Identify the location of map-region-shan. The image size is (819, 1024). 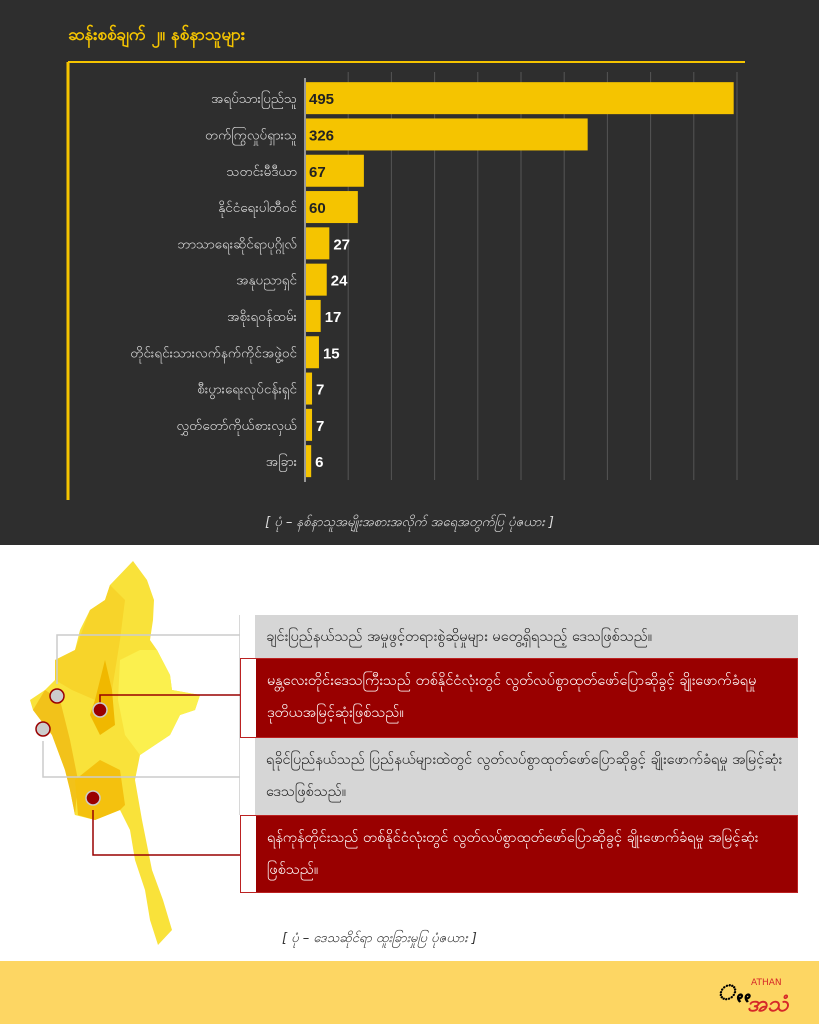
(159, 702).